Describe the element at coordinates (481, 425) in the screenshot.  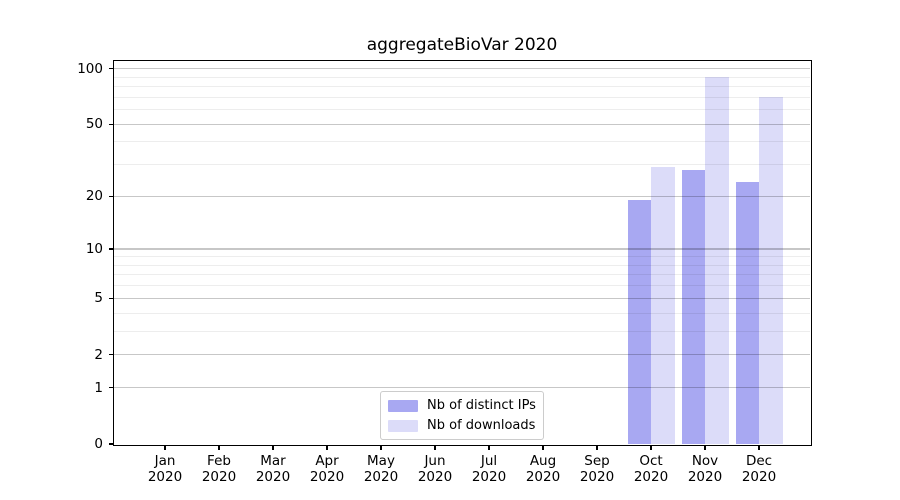
I see `legend-label-downloads: Nb of downloads` at that location.